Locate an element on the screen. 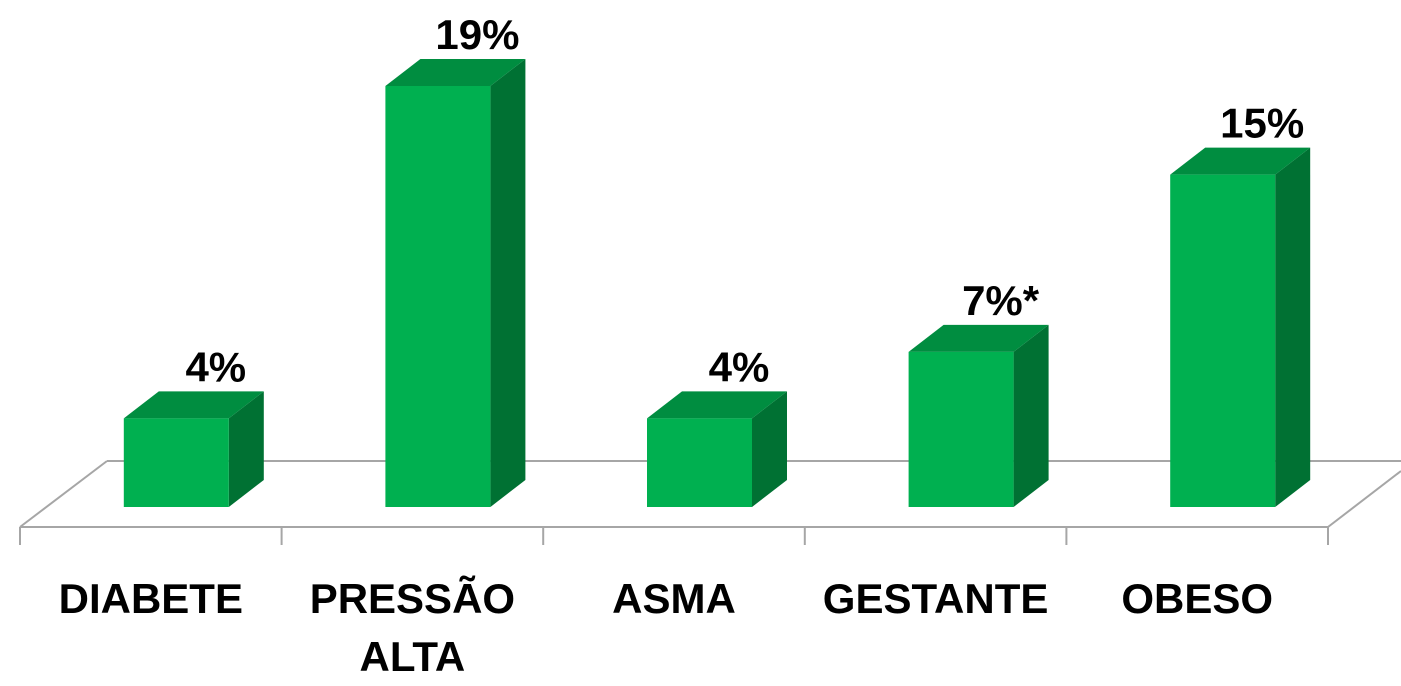 The image size is (1401, 686). floor-left is located at coordinates (63, 494).